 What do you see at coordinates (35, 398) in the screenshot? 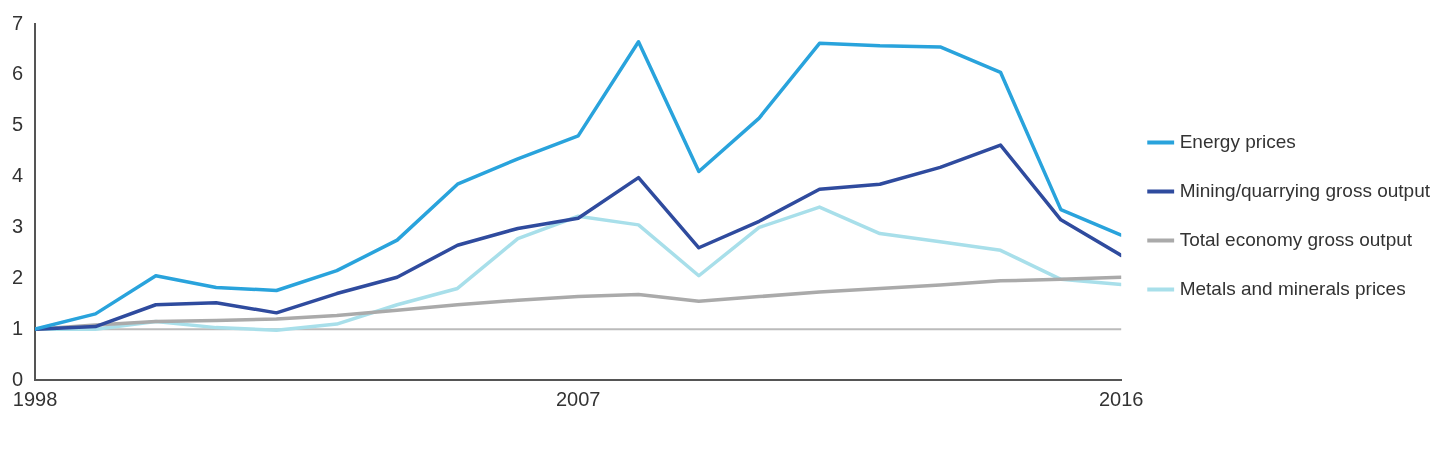
I see `x-tick-label: 1998` at bounding box center [35, 398].